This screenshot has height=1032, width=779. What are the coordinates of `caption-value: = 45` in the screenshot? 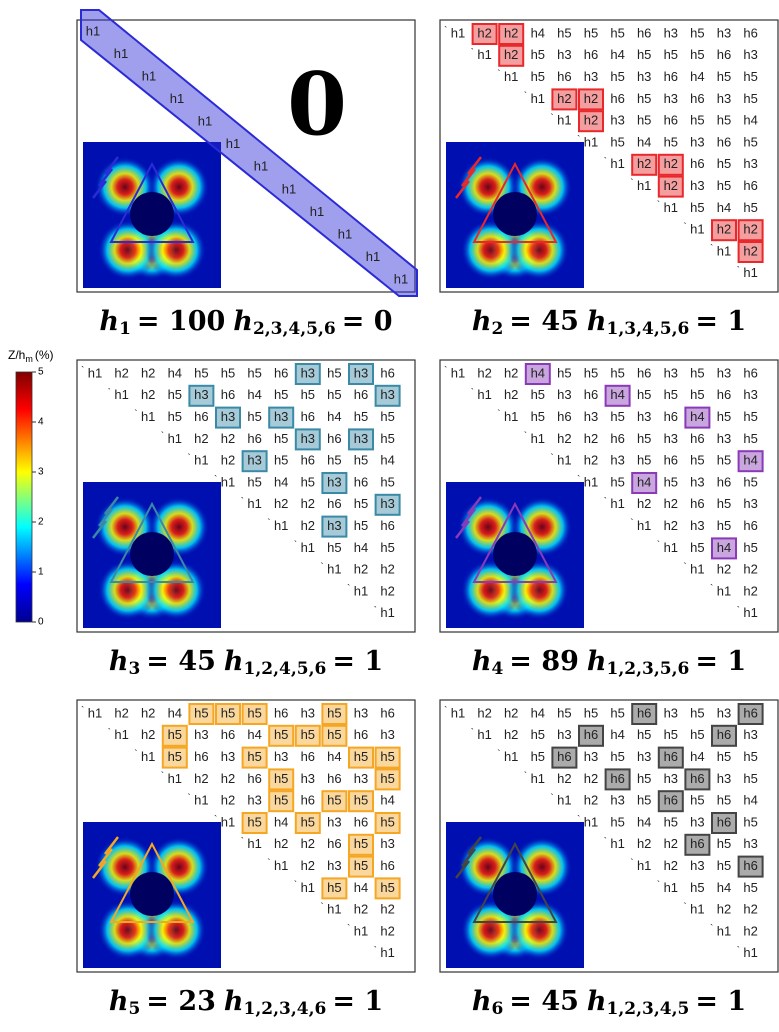 It's located at (544, 1001).